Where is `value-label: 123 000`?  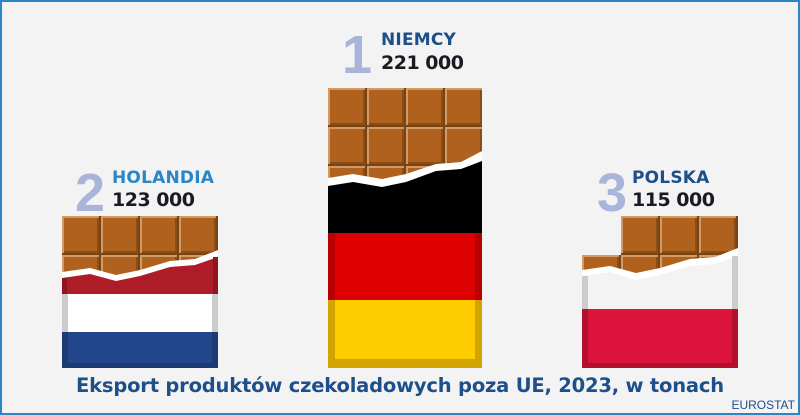
value-label: 123 000 is located at coordinates (153, 200).